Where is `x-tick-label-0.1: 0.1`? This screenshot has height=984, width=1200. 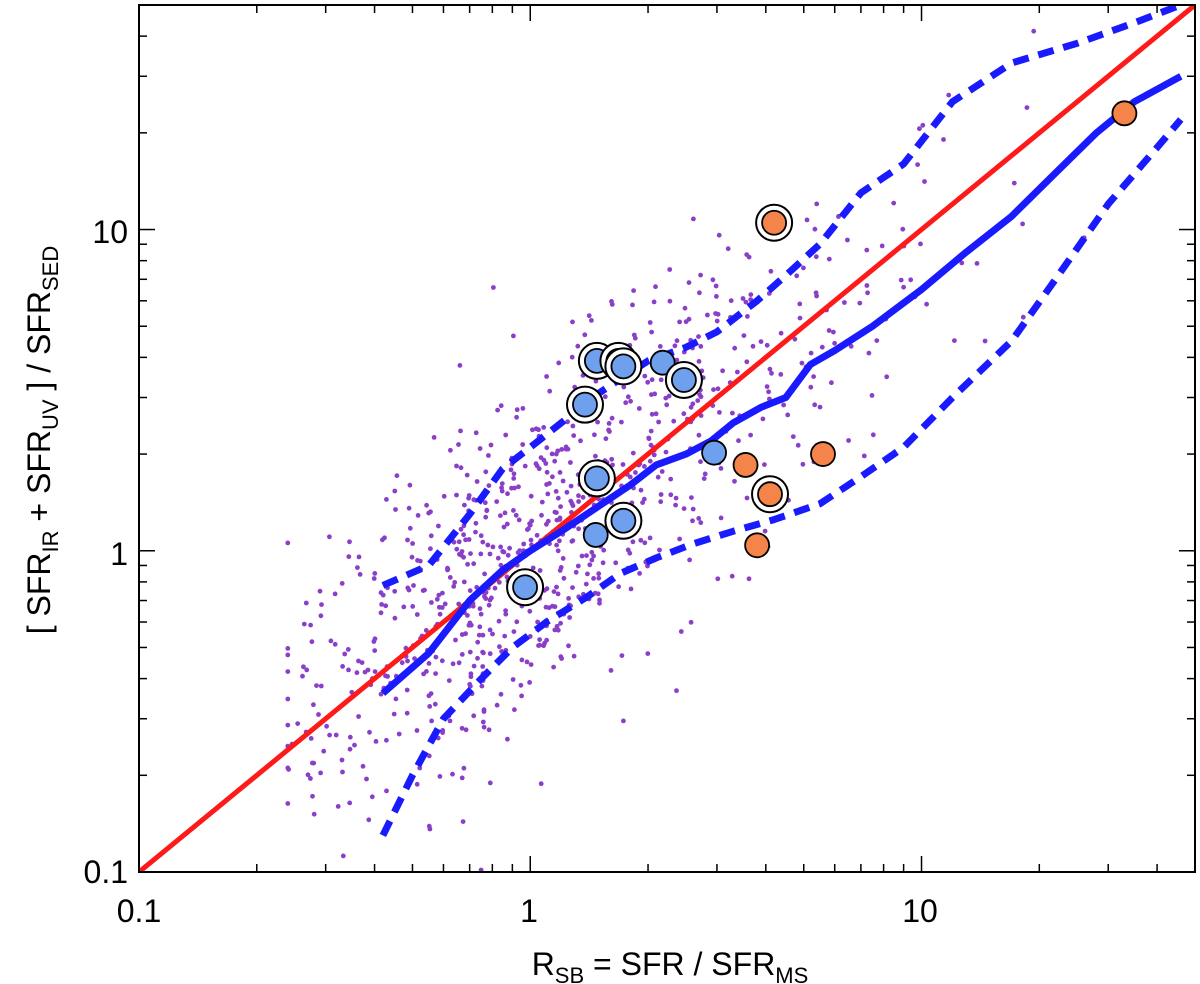 x-tick-label-0.1: 0.1 is located at coordinates (139, 911).